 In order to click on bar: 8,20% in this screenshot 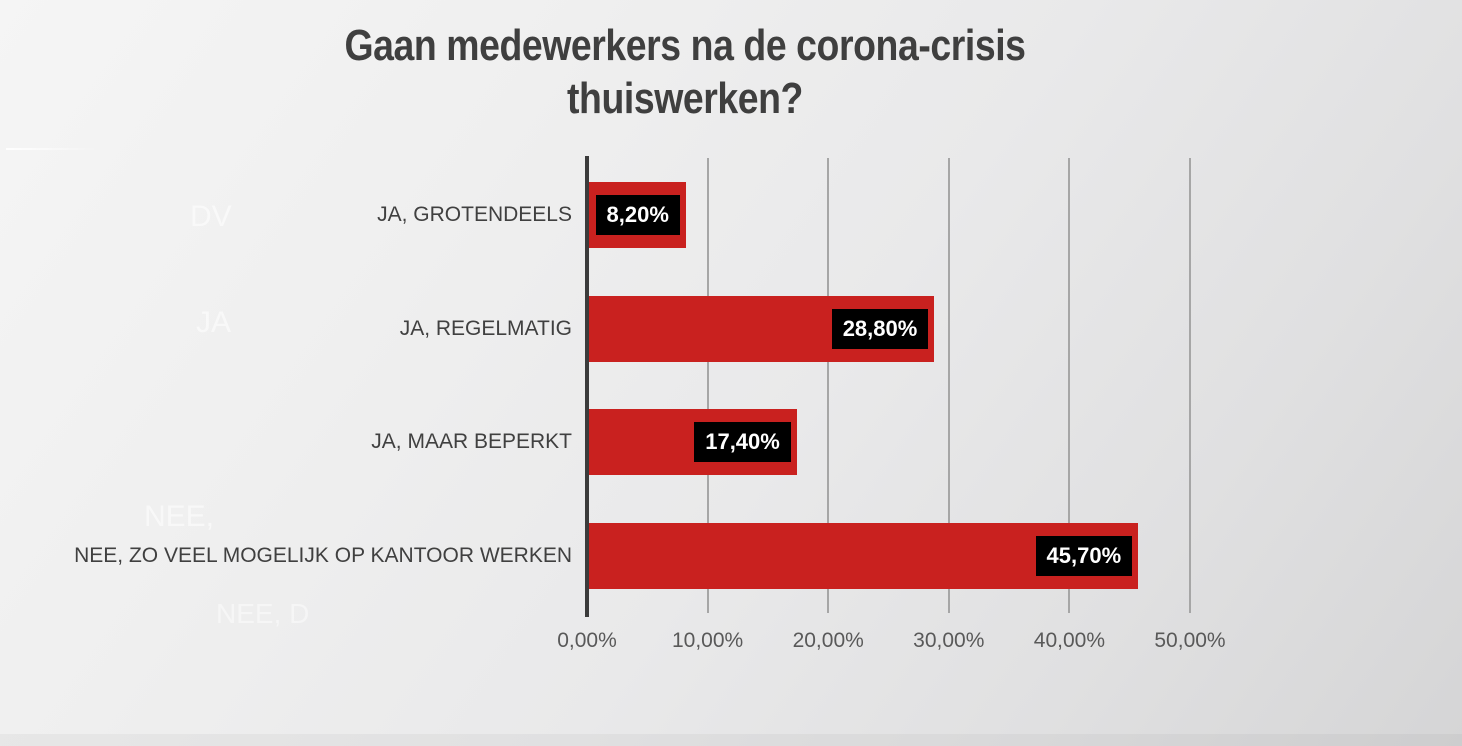, I will do `click(637, 214)`.